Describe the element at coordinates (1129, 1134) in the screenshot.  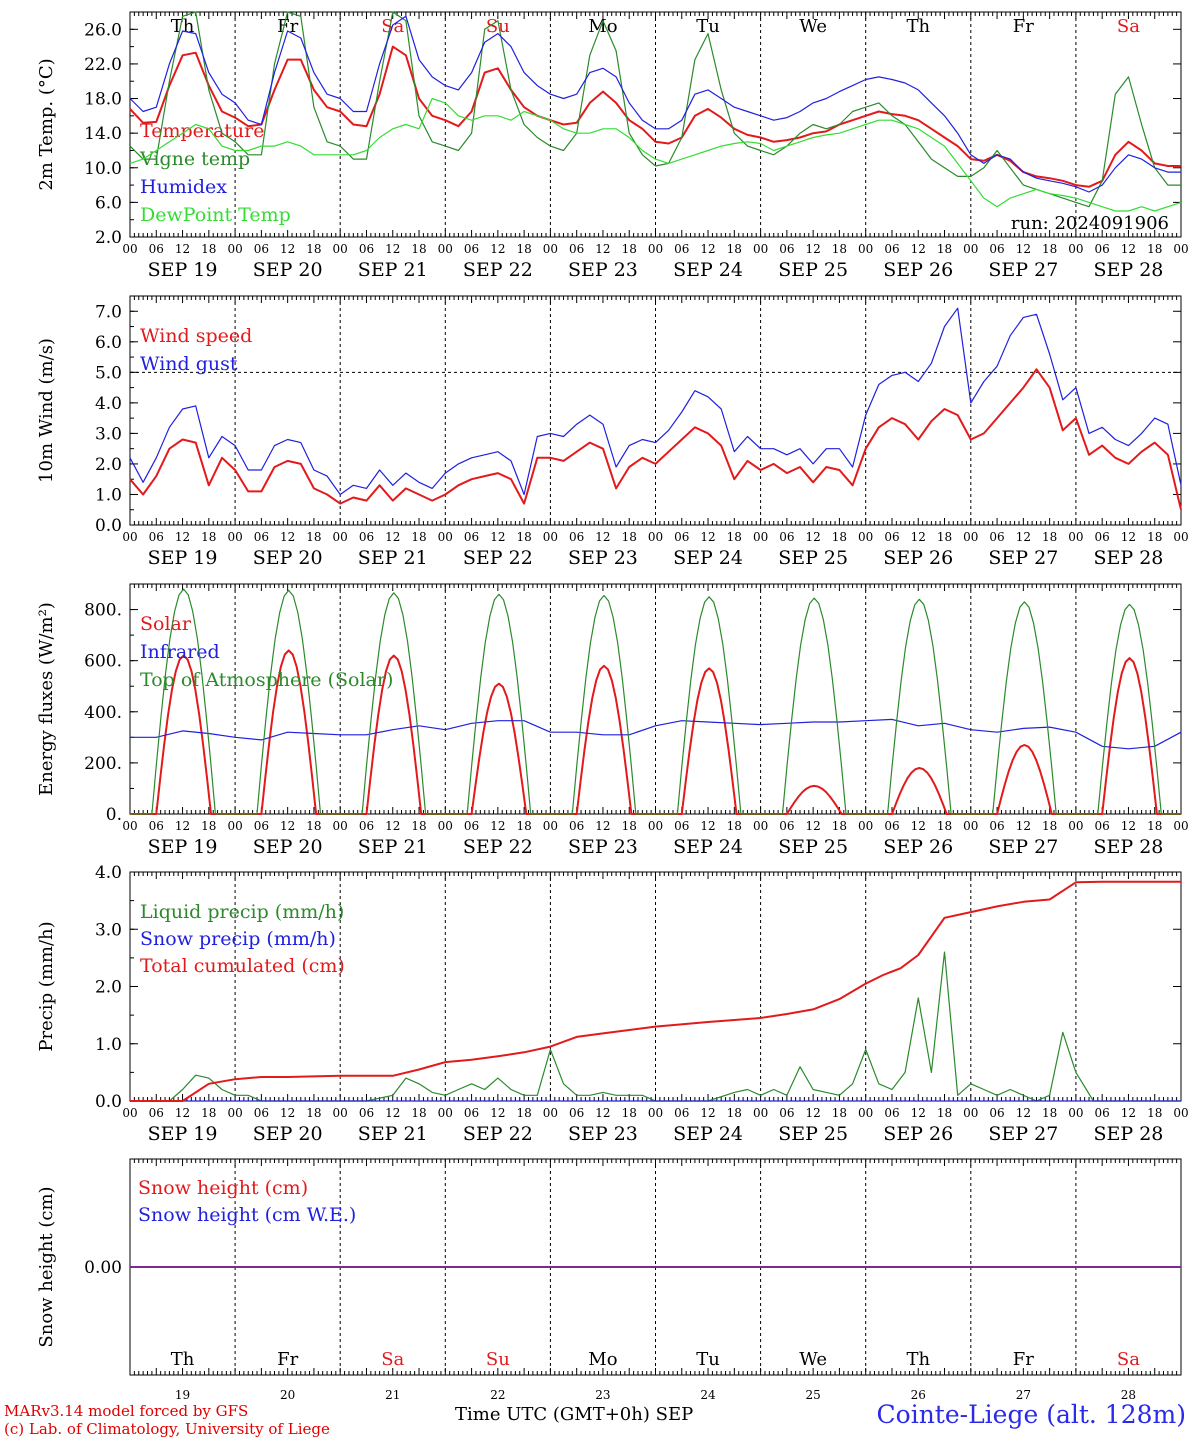
I see `date-label: SEP 28` at that location.